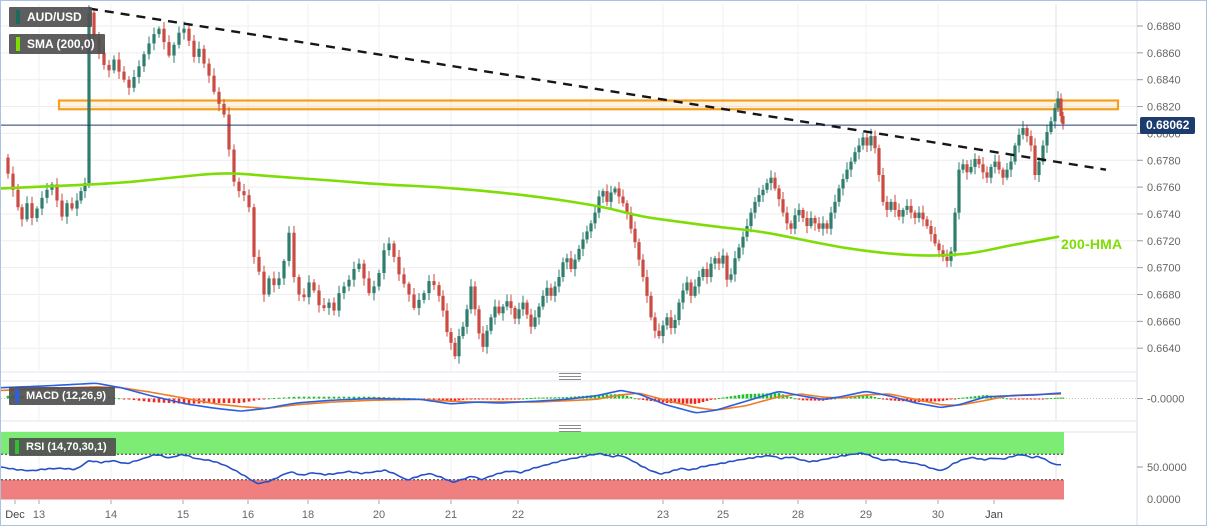  Describe the element at coordinates (1164, 27) in the screenshot. I see `y-axis-label: 0.6880` at that location.